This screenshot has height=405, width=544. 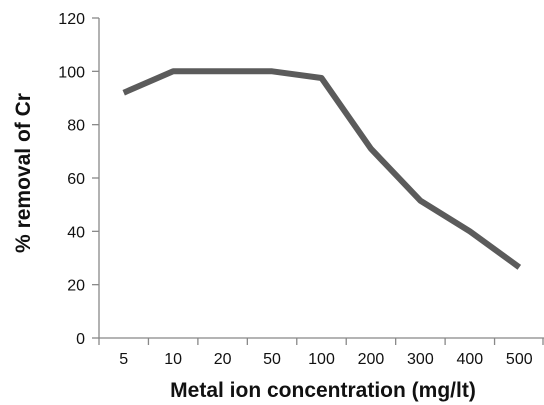 What do you see at coordinates (420, 359) in the screenshot?
I see `x-tick-label: 300` at bounding box center [420, 359].